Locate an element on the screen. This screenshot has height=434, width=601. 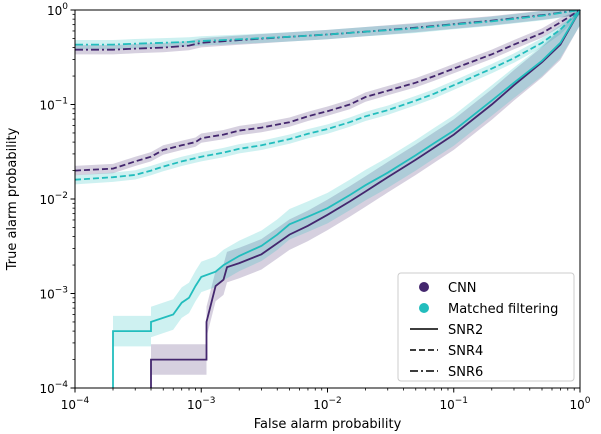
x-axis-label: False alarm probability is located at coordinates (328, 424).